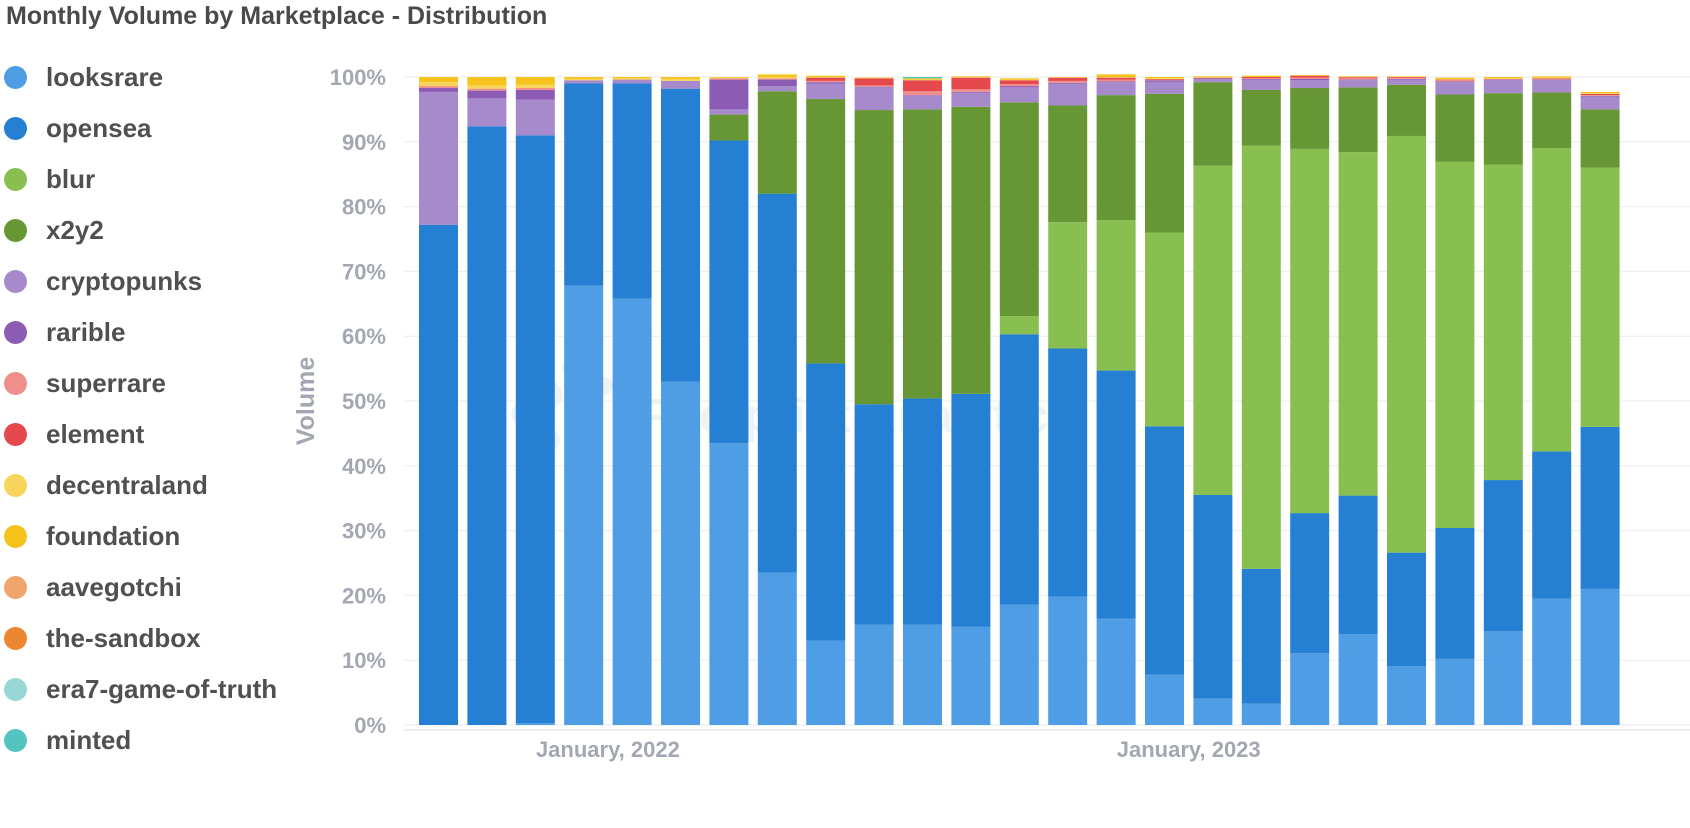 Image resolution: width=1690 pixels, height=828 pixels. I want to click on legend-item-decentraland: decentraland, so click(140, 485).